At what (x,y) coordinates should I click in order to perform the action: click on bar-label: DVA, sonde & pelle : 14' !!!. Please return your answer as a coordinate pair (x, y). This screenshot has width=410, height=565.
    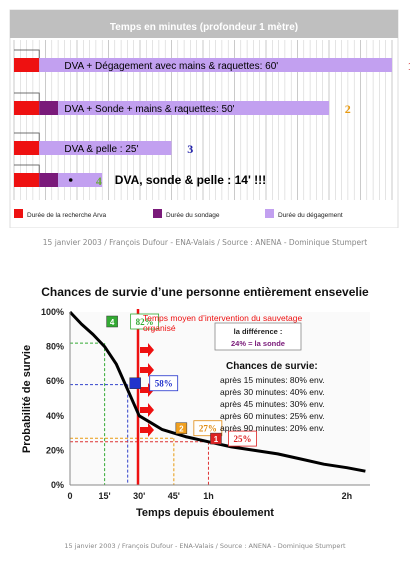
    Looking at the image, I should click on (190, 180).